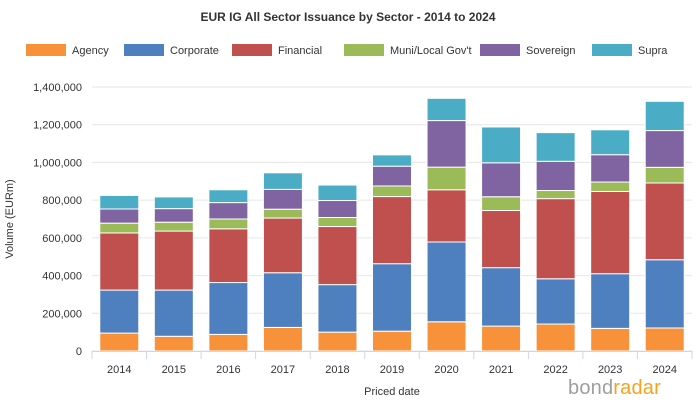 This screenshot has height=404, width=697. I want to click on bar-supra-2024, so click(664, 116).